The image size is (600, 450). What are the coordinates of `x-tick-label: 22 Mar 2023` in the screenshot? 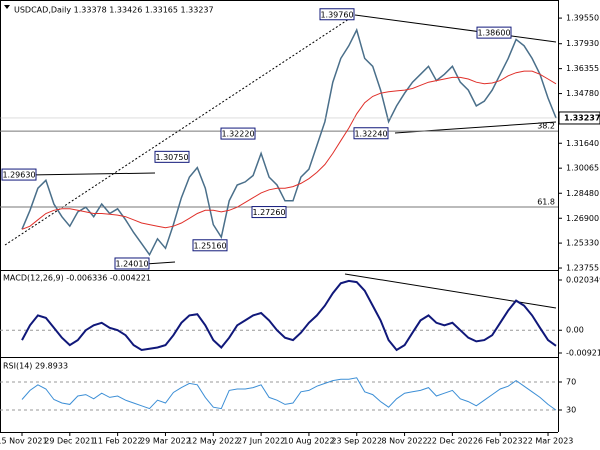 It's located at (548, 441).